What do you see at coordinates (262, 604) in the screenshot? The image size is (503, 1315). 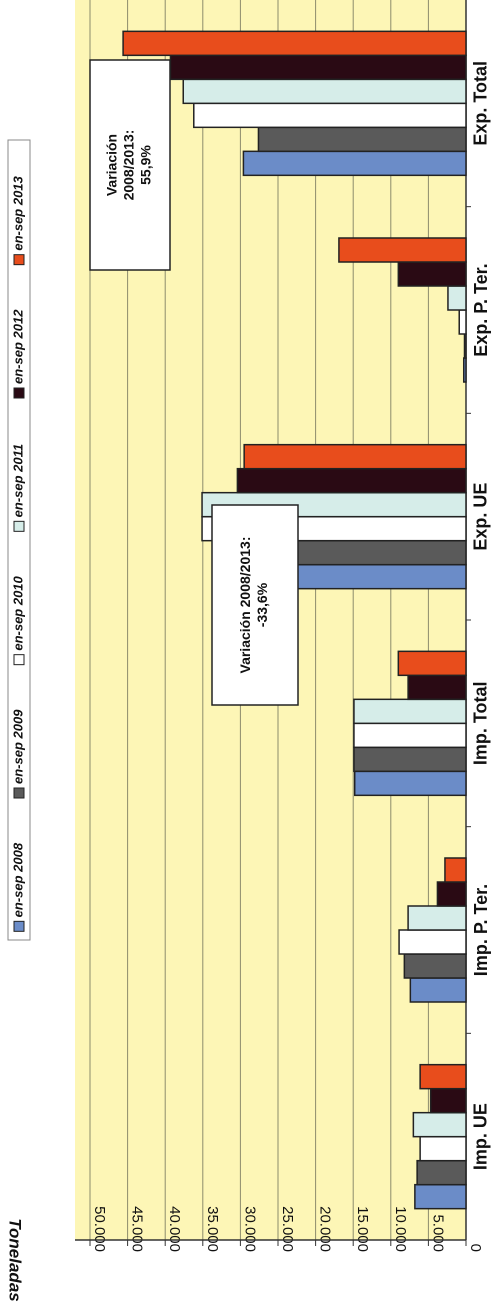 I see `annotation-text: -33,6%` at bounding box center [262, 604].